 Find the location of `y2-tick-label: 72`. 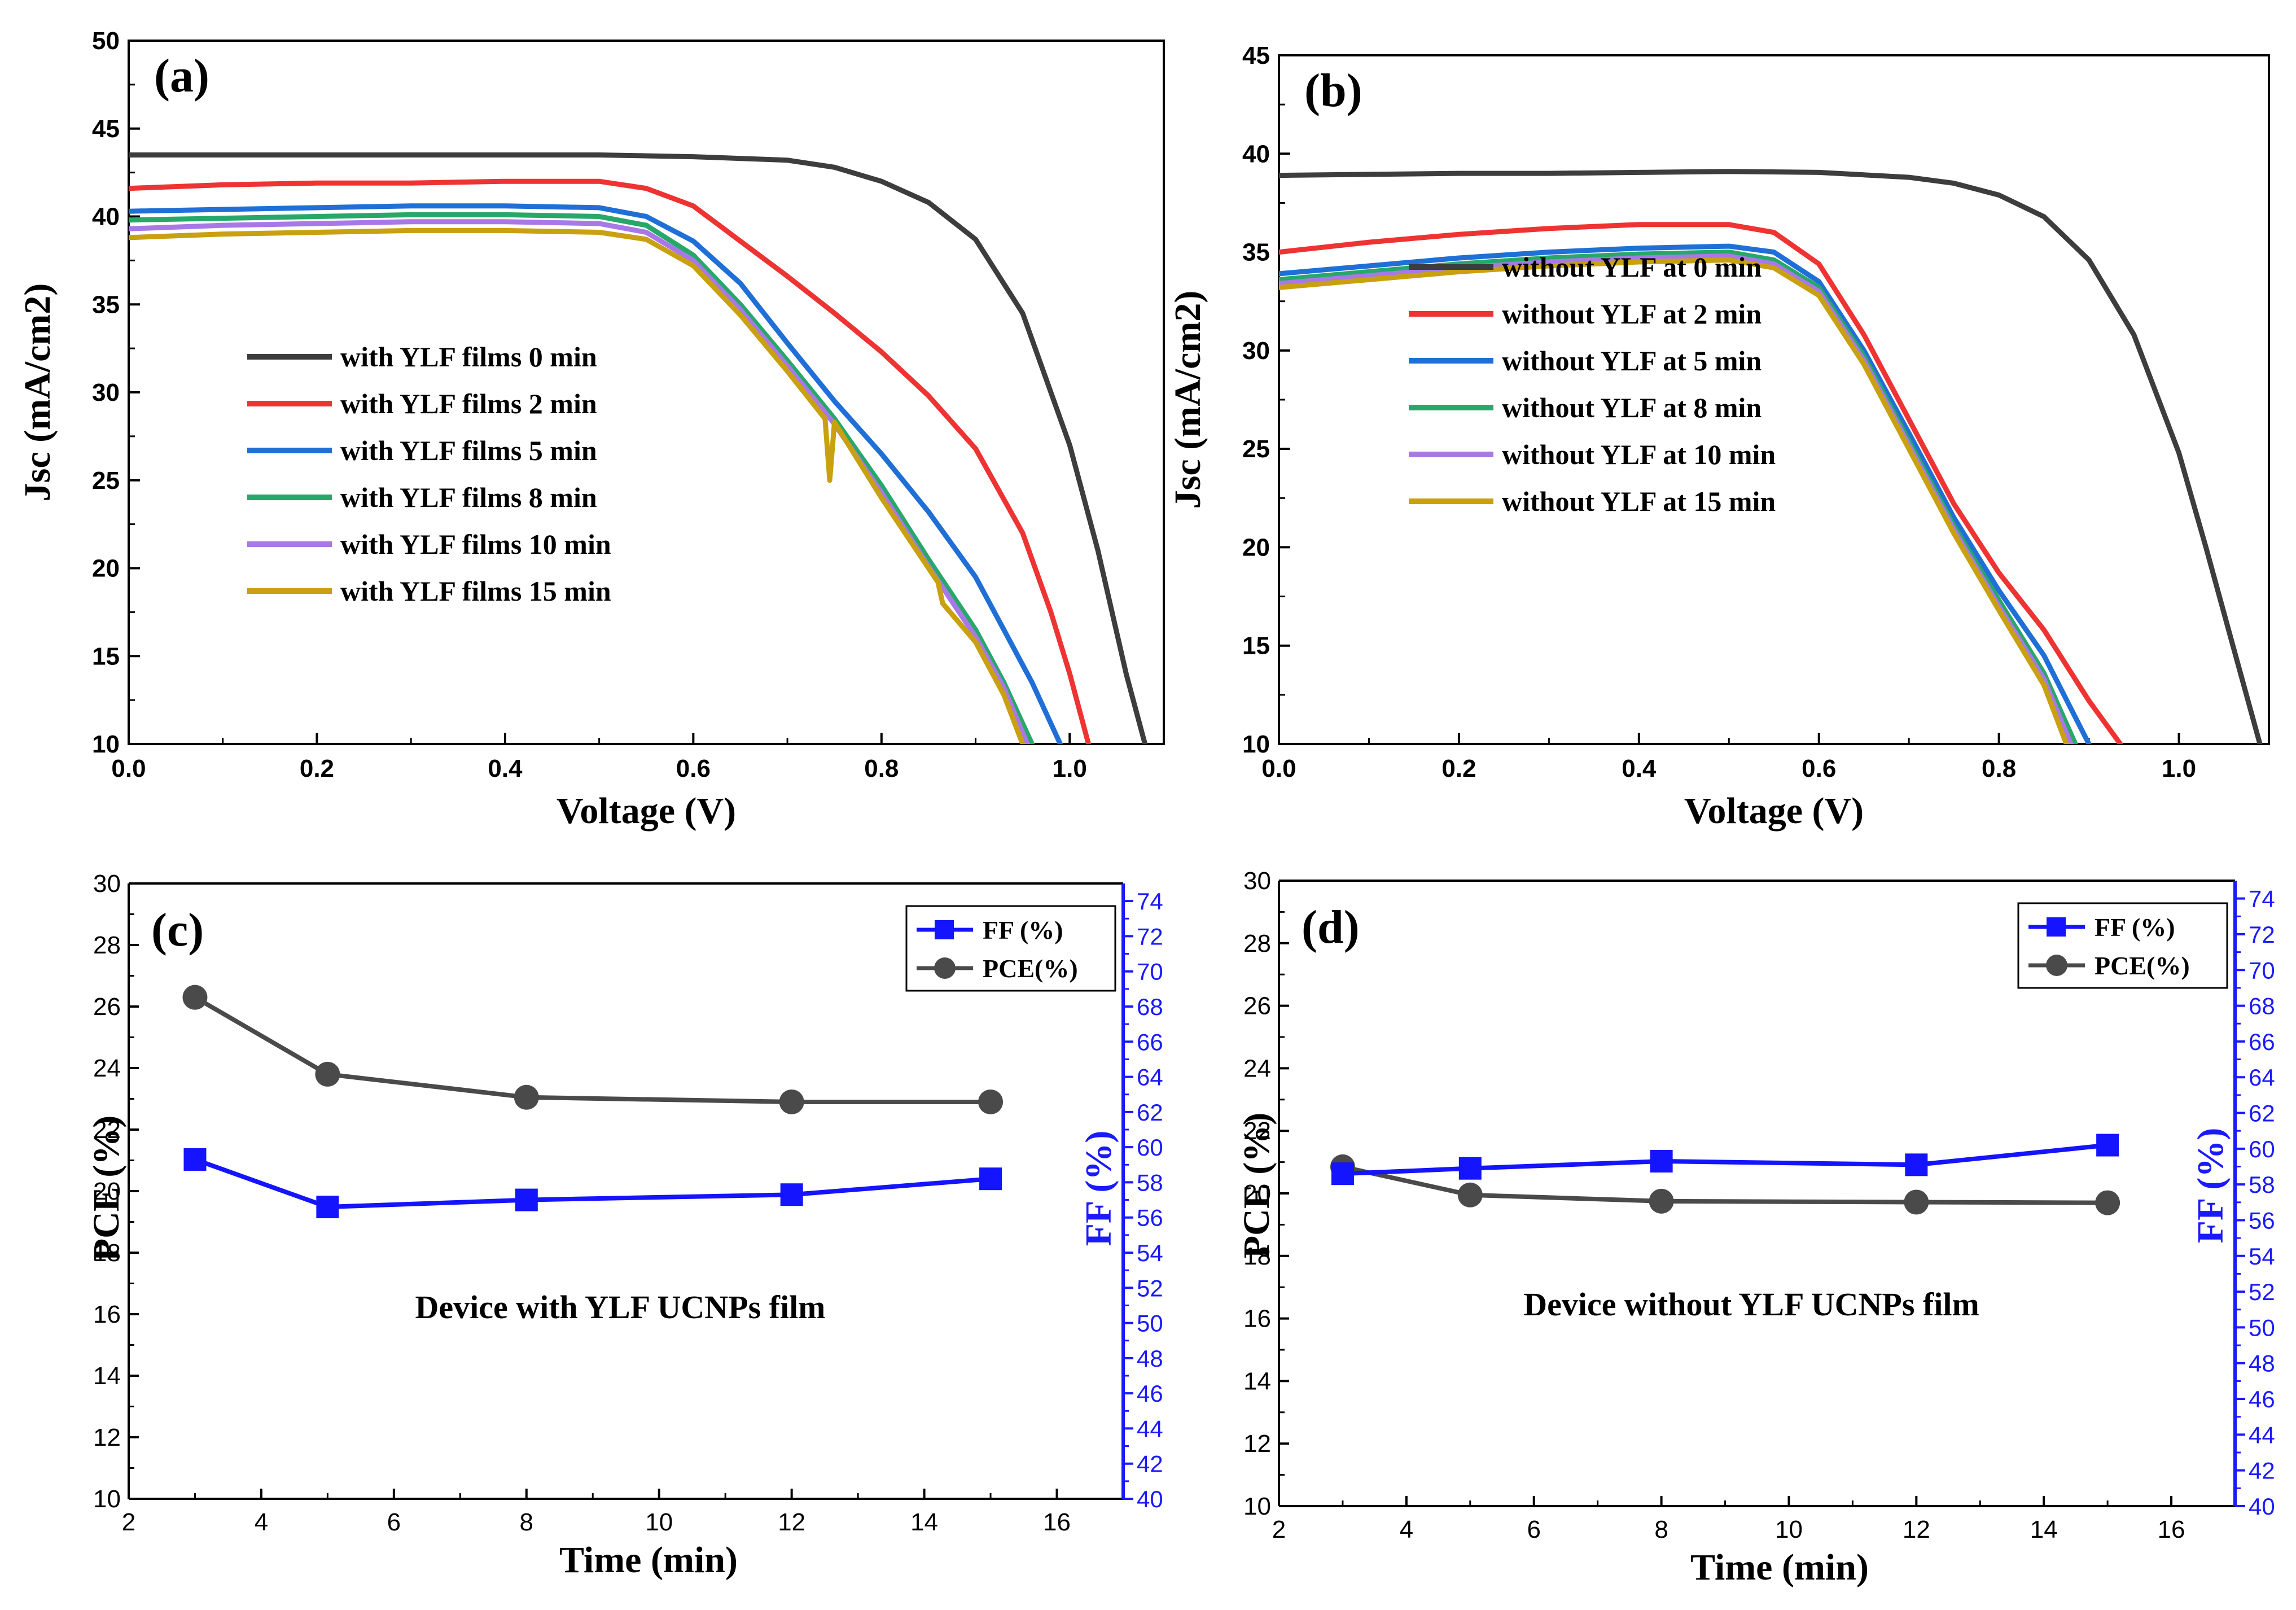

y2-tick-label: 72 is located at coordinates (2262, 934).